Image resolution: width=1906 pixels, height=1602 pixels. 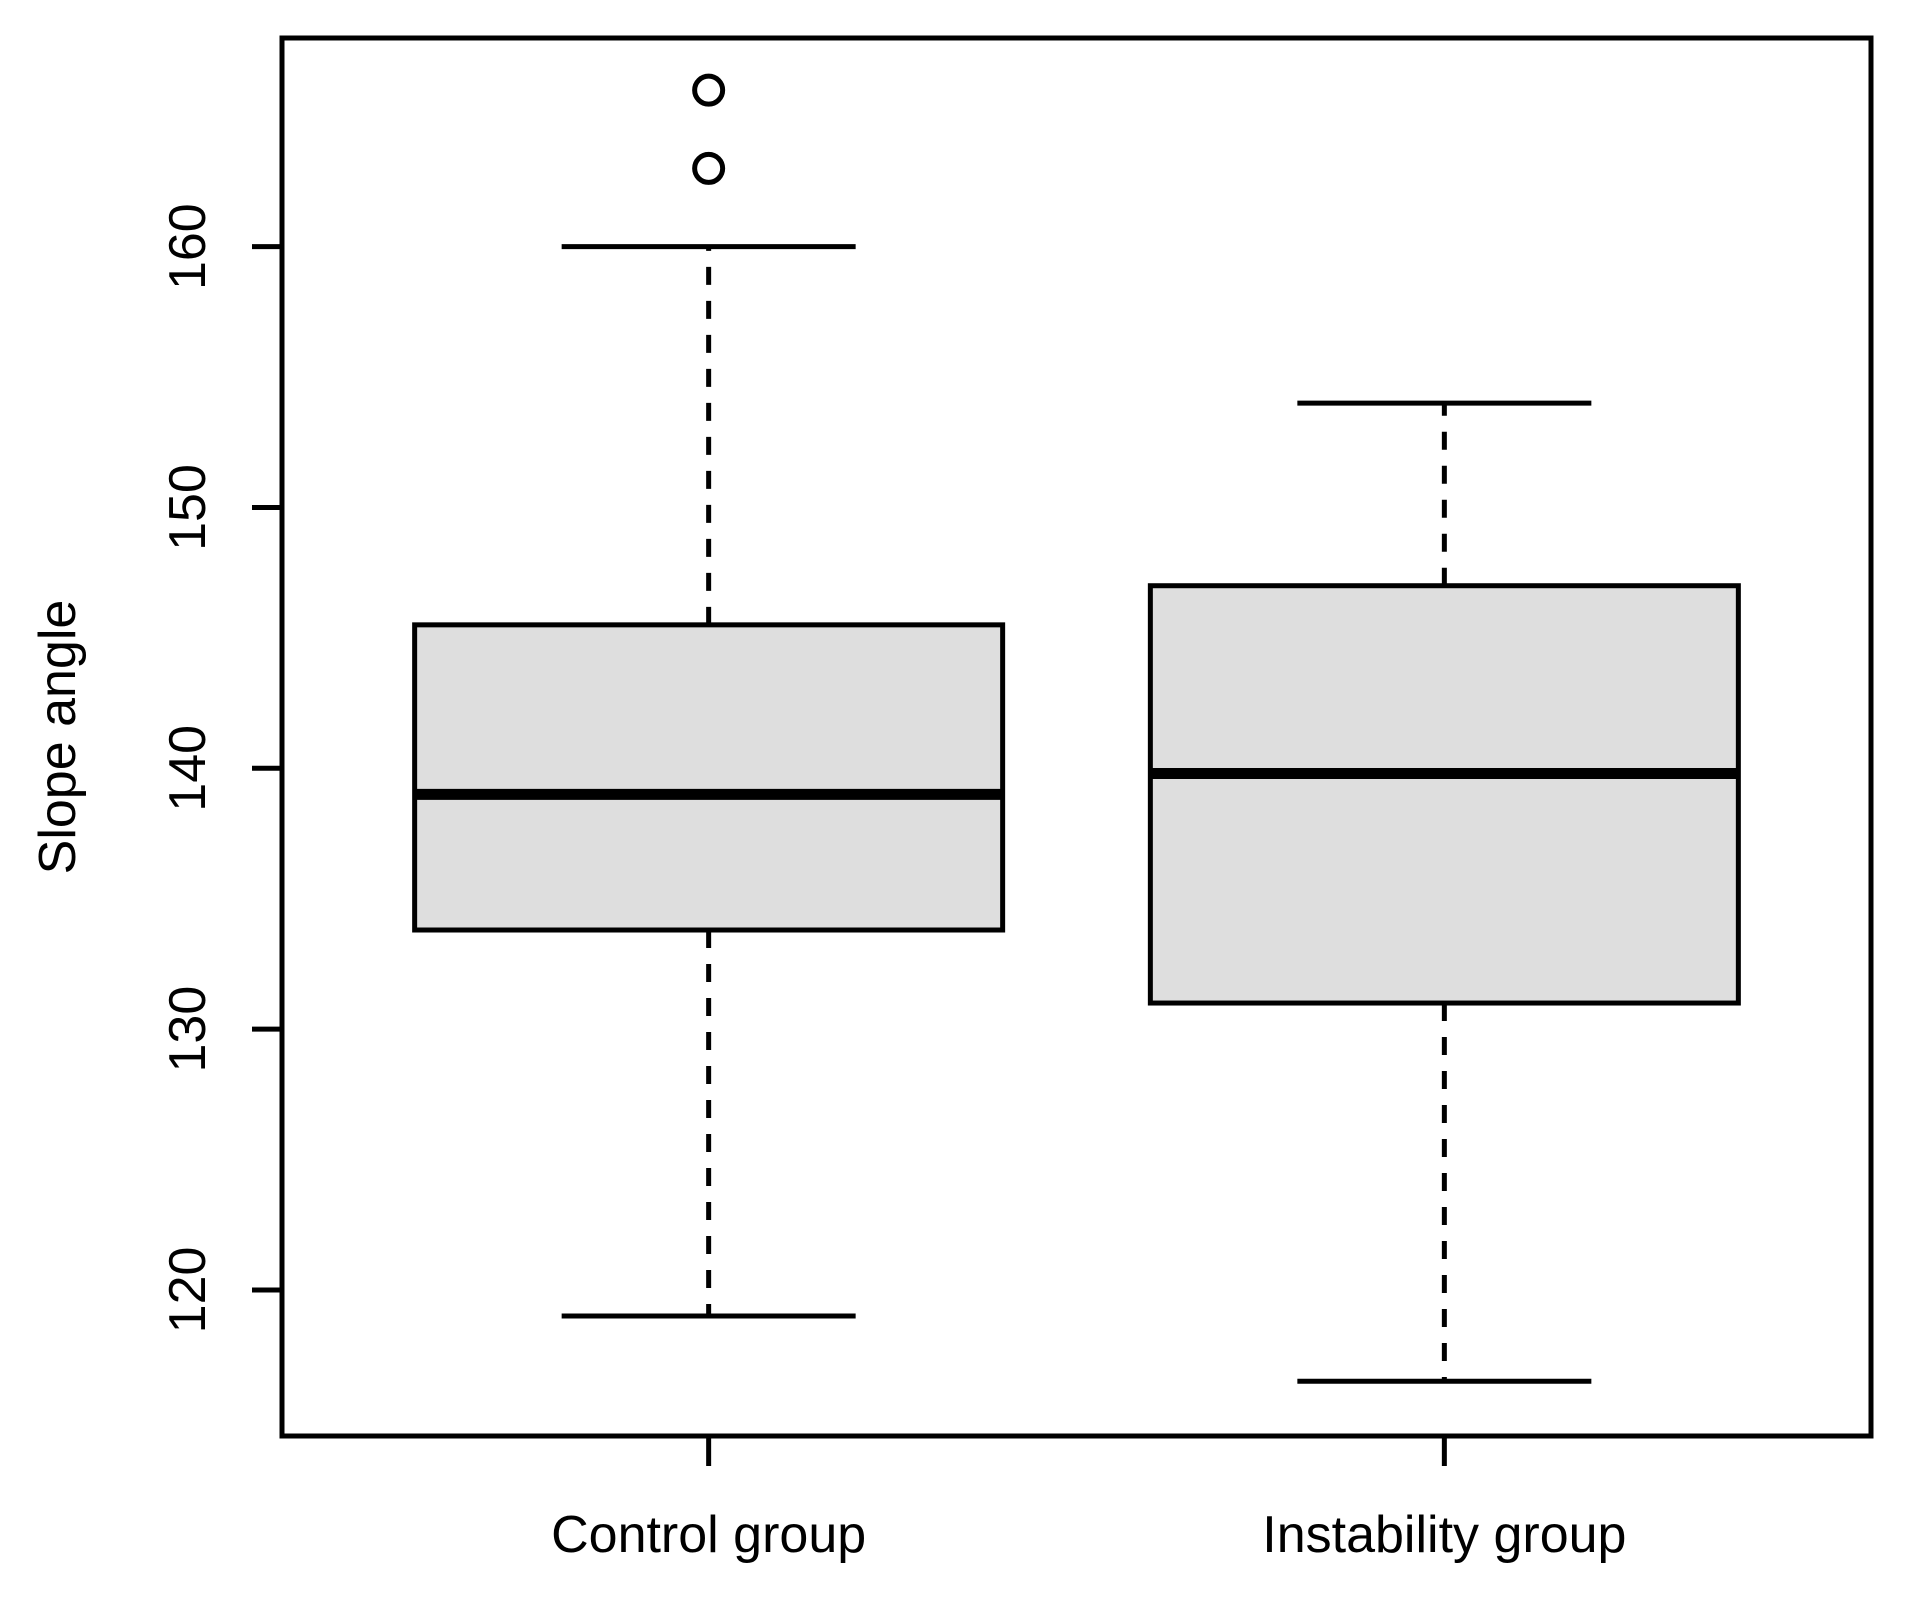 I want to click on y-tick-label: 120, so click(x=188, y=1290).